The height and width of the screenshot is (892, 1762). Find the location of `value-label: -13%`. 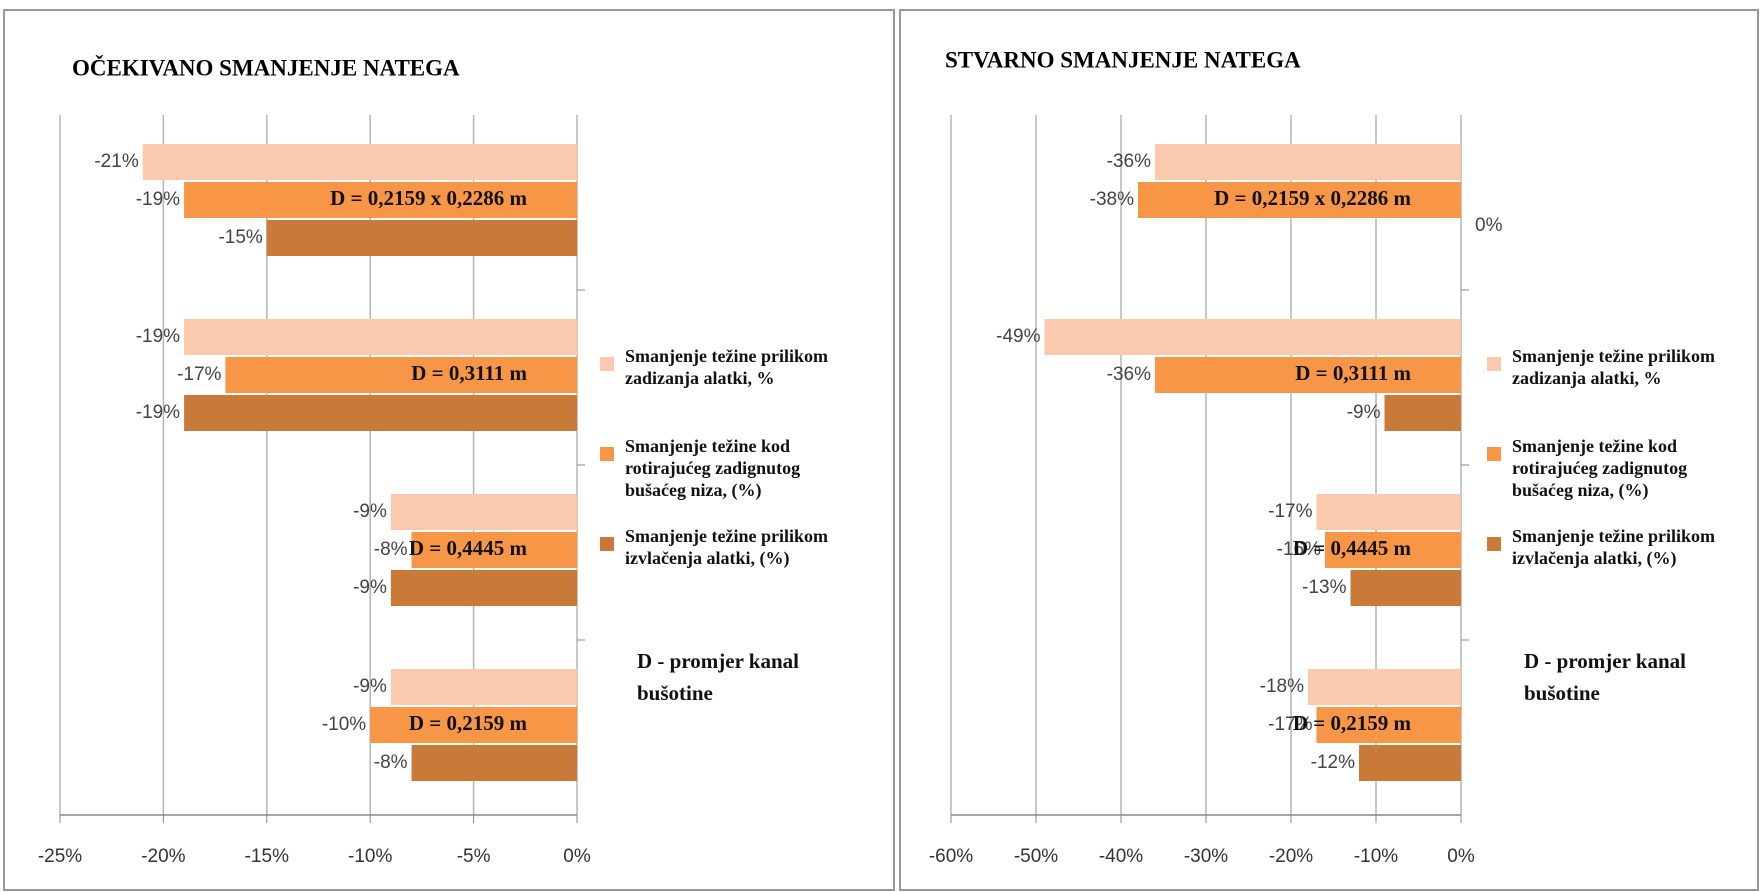

value-label: -13% is located at coordinates (1324, 587).